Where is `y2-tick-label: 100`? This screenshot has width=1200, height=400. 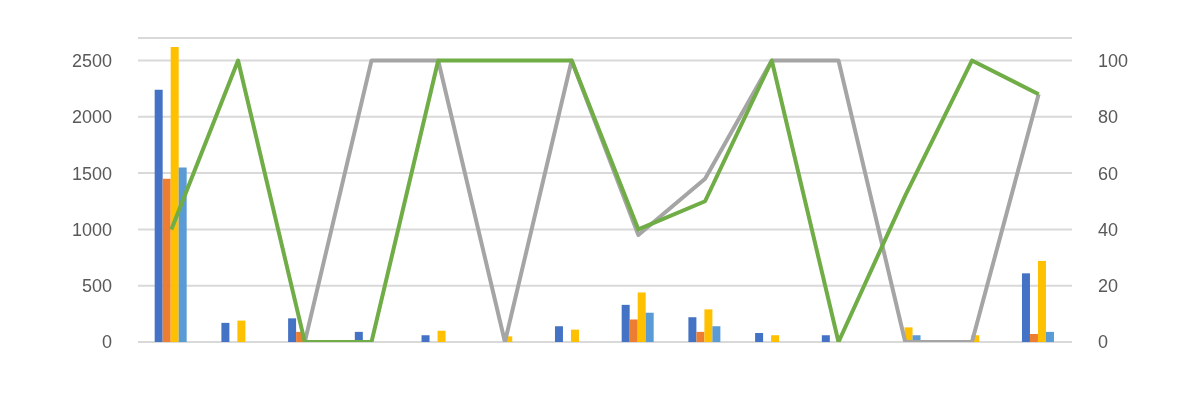 y2-tick-label: 100 is located at coordinates (1113, 60).